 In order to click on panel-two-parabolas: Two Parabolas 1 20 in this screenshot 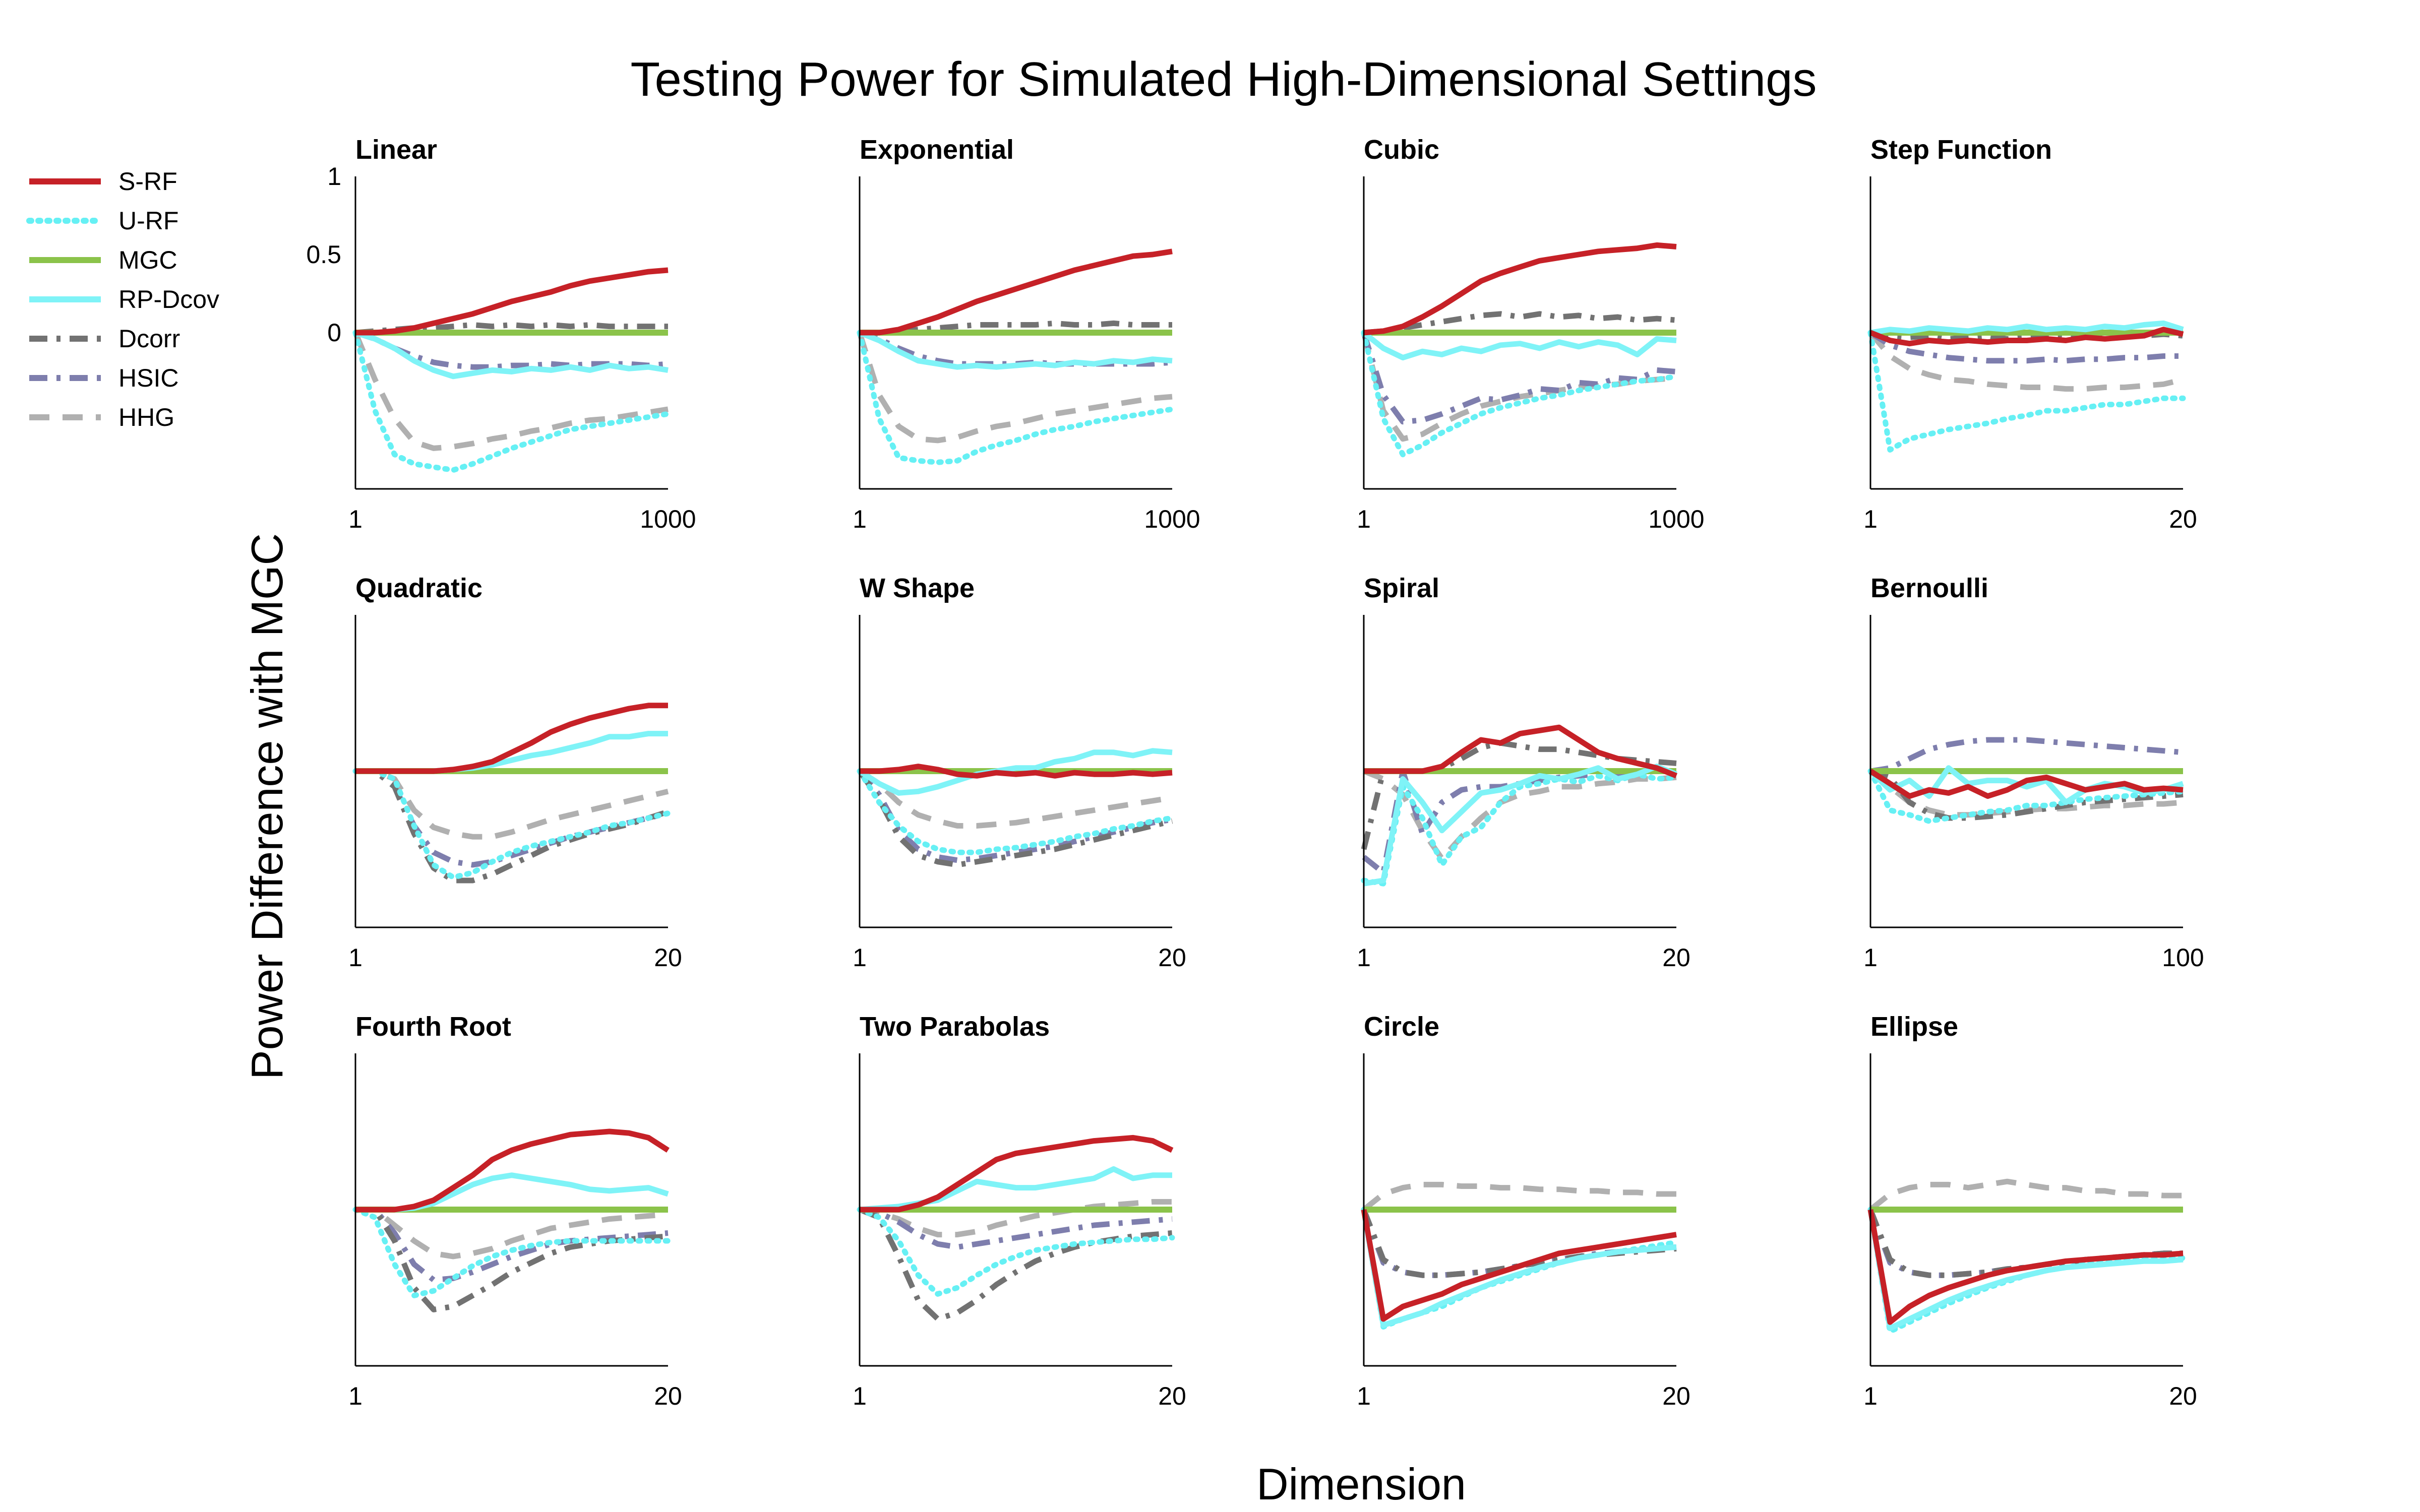, I will do `click(1019, 1211)`.